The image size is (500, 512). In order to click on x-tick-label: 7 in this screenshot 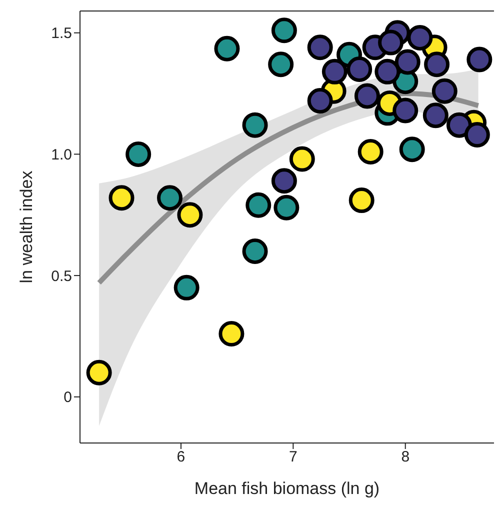, I will do `click(293, 457)`.